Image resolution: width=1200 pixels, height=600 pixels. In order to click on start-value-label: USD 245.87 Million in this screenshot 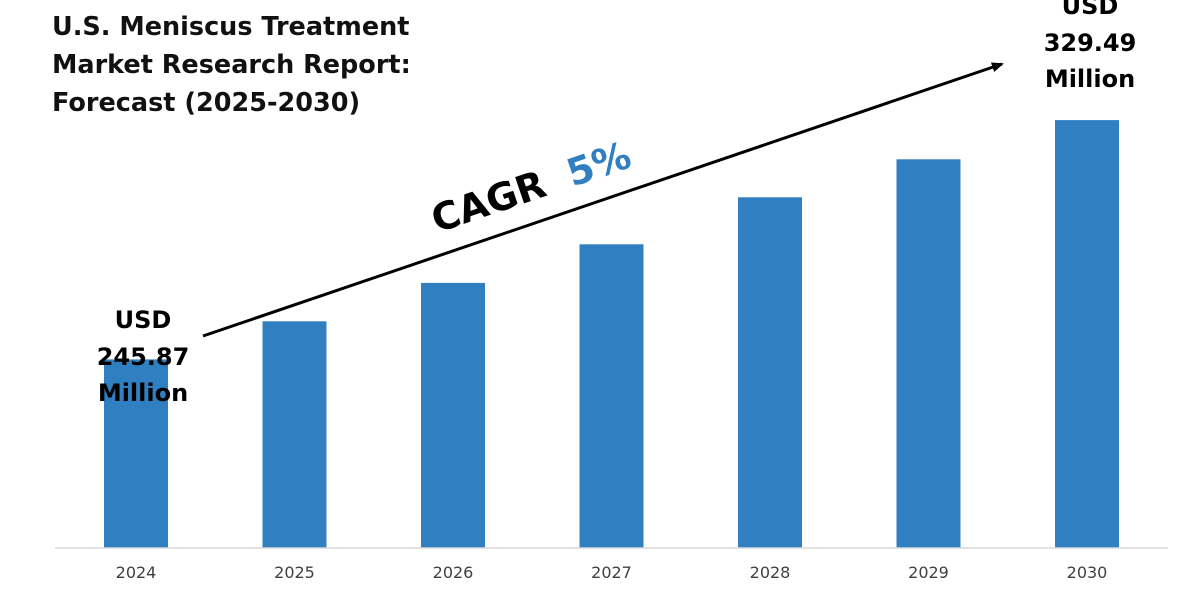, I will do `click(143, 356)`.